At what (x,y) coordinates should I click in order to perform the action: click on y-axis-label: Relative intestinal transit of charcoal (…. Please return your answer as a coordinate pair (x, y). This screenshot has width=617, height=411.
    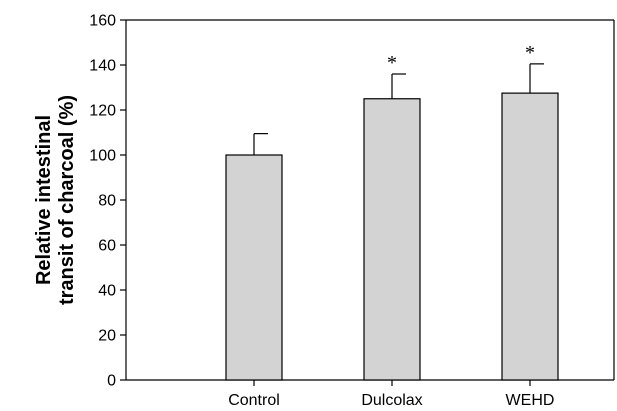
    Looking at the image, I should click on (55, 200).